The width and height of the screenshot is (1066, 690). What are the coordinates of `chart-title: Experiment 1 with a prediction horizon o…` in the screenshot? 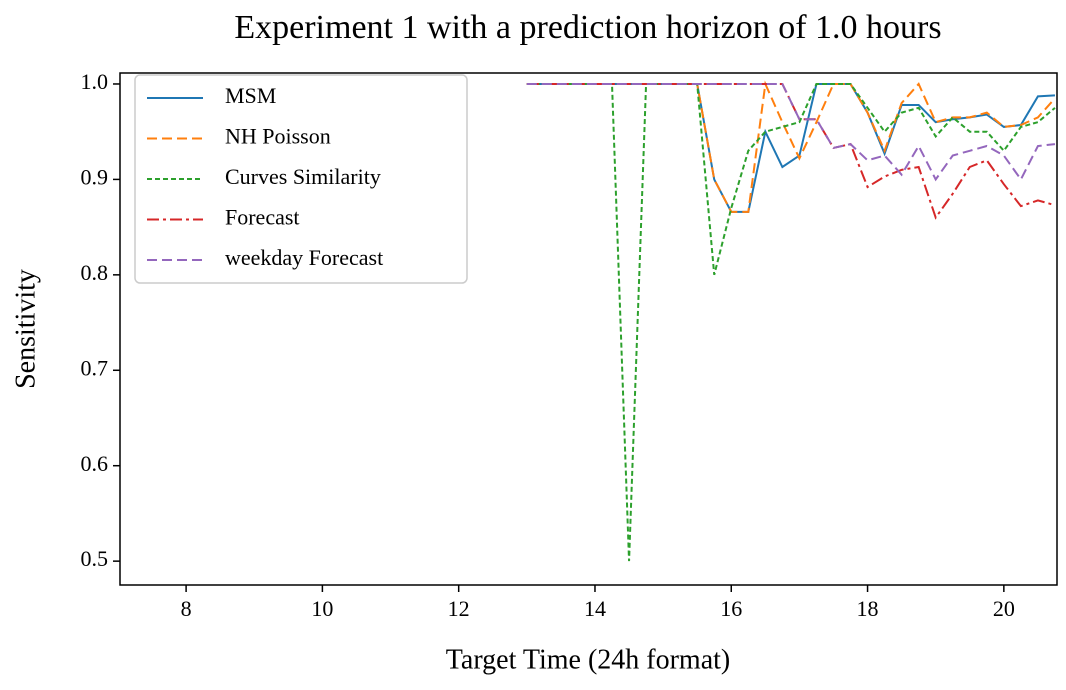 It's located at (587, 27).